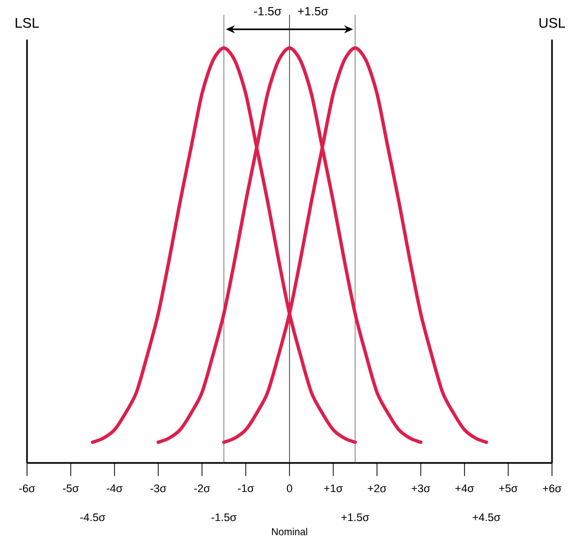 The width and height of the screenshot is (574, 541). Describe the element at coordinates (27, 23) in the screenshot. I see `ref-line-label: LSL` at that location.